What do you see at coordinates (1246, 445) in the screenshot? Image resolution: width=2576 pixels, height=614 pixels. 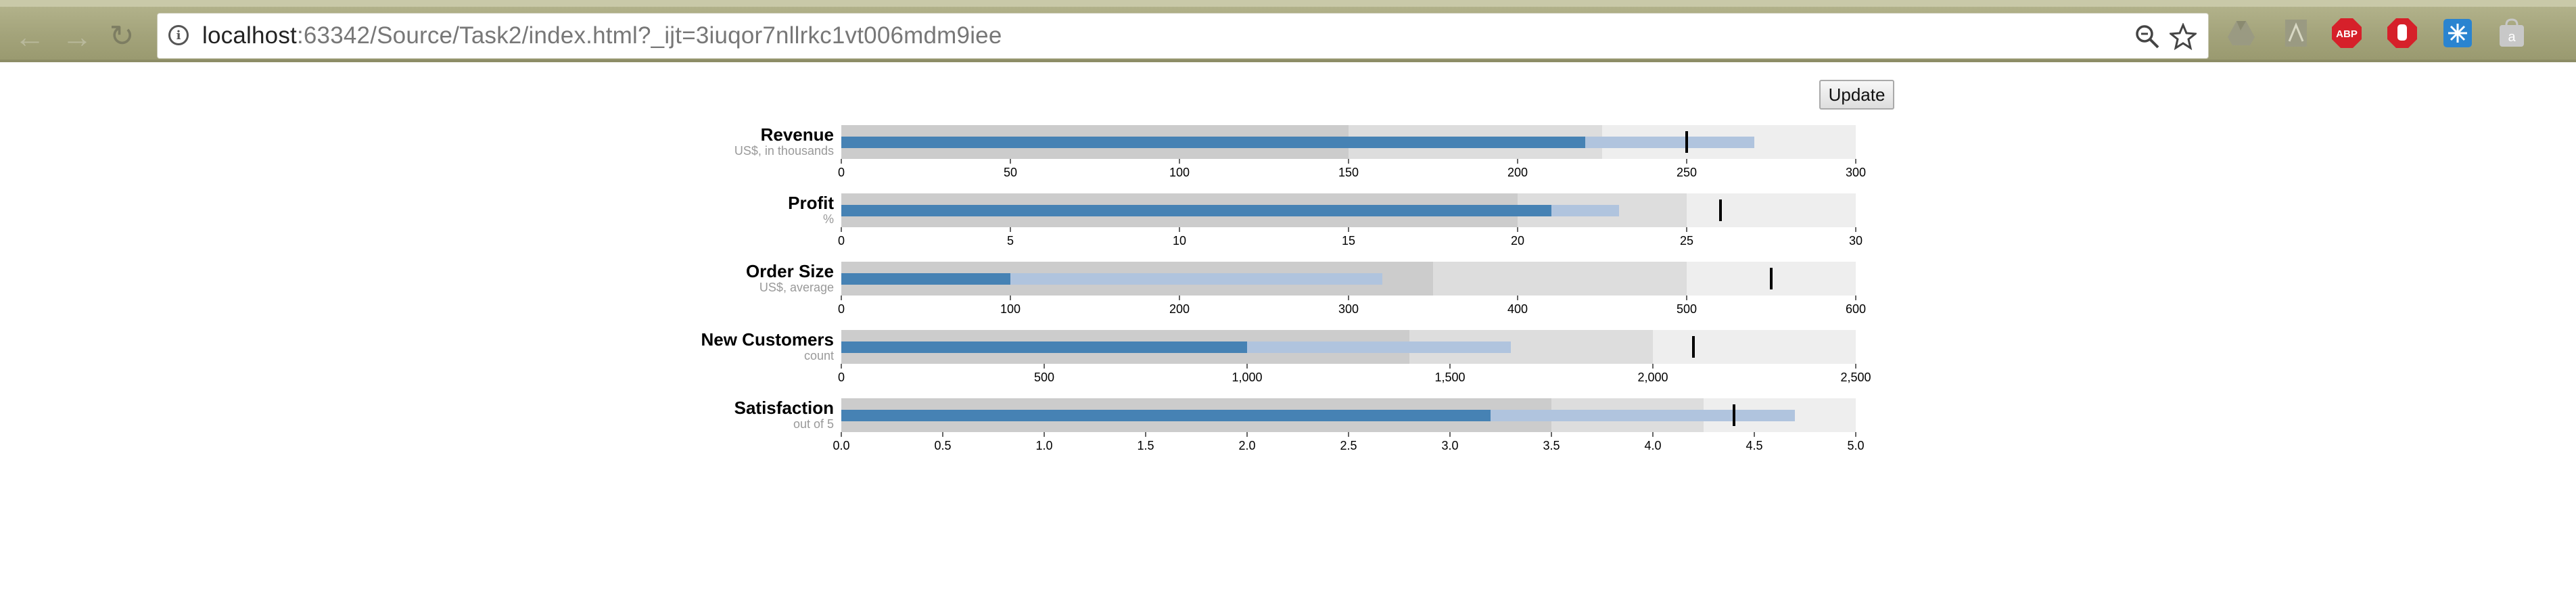 I see `tick-label: 2.0` at bounding box center [1246, 445].